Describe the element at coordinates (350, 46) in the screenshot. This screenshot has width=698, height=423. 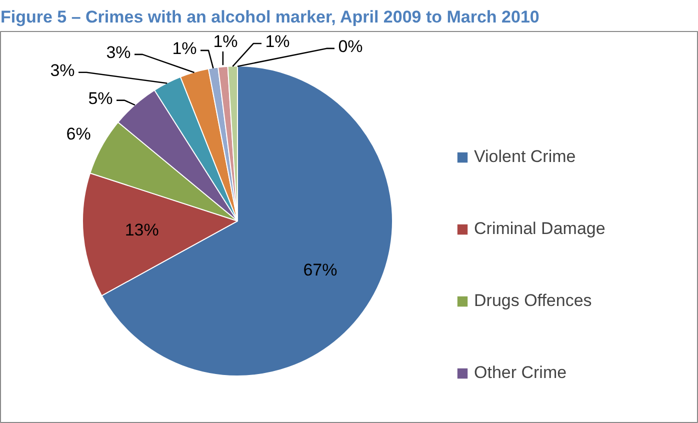
I see `text: 0%` at that location.